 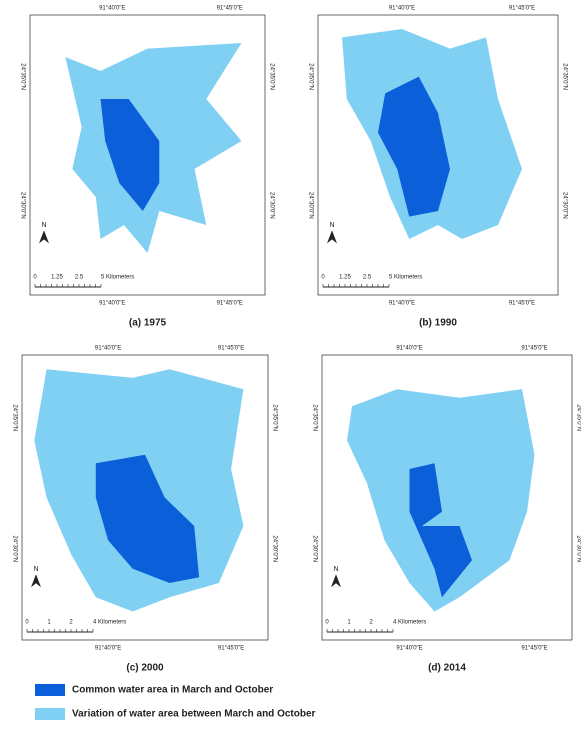 What do you see at coordinates (172, 690) in the screenshot?
I see `legend-label: Common water area in March and October` at bounding box center [172, 690].